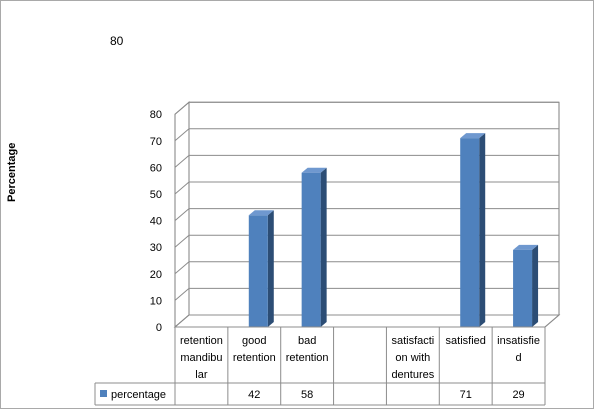 This screenshot has width=594, height=409. What do you see at coordinates (156, 168) in the screenshot?
I see `y-tick-label: 60` at bounding box center [156, 168].